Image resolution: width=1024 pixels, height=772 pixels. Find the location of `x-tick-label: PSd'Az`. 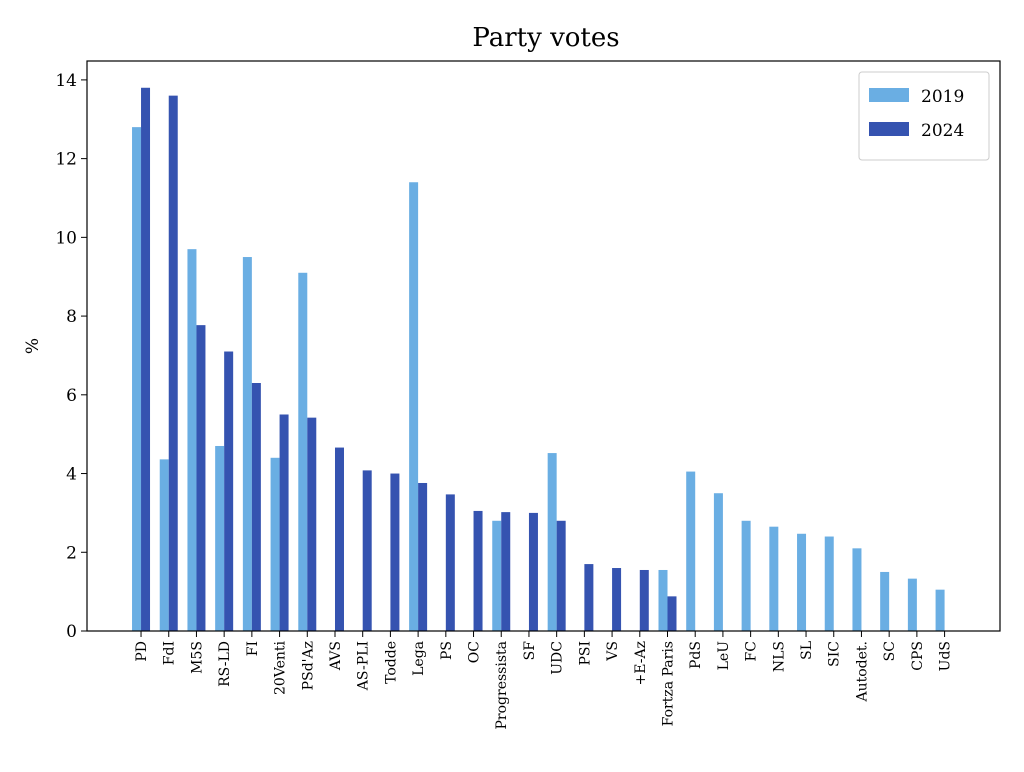

x-tick-label: PSd'Az is located at coordinates (308, 665).